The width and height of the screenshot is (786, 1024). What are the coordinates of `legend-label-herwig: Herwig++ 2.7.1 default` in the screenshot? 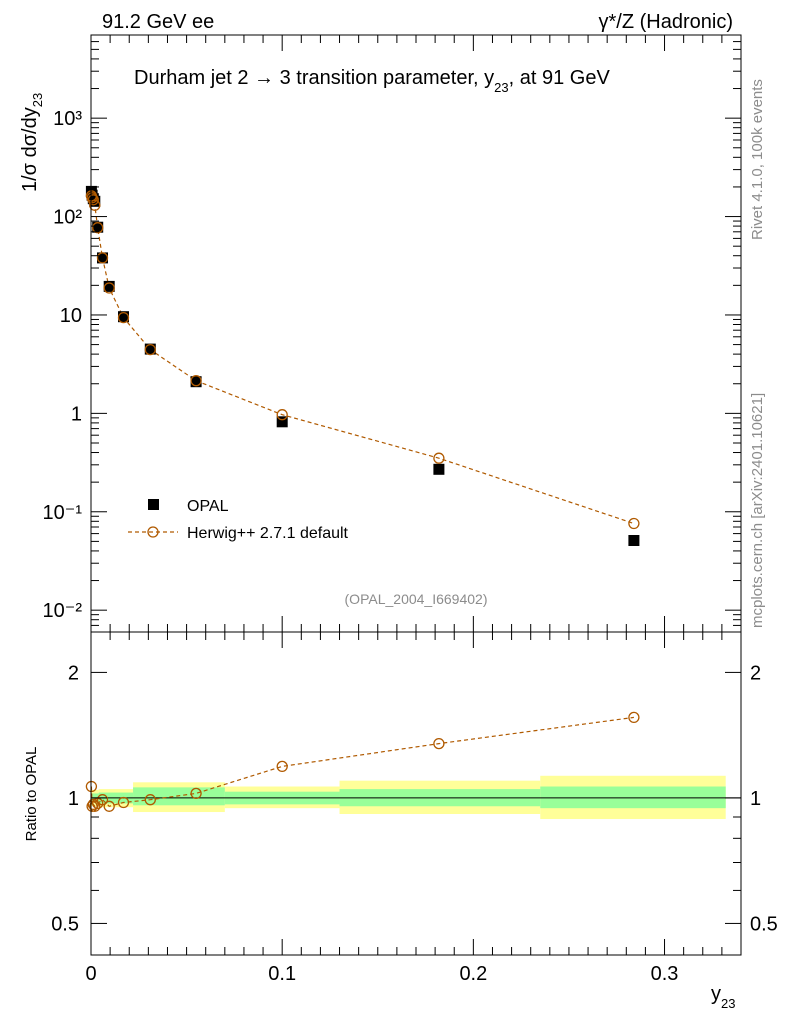 It's located at (268, 533).